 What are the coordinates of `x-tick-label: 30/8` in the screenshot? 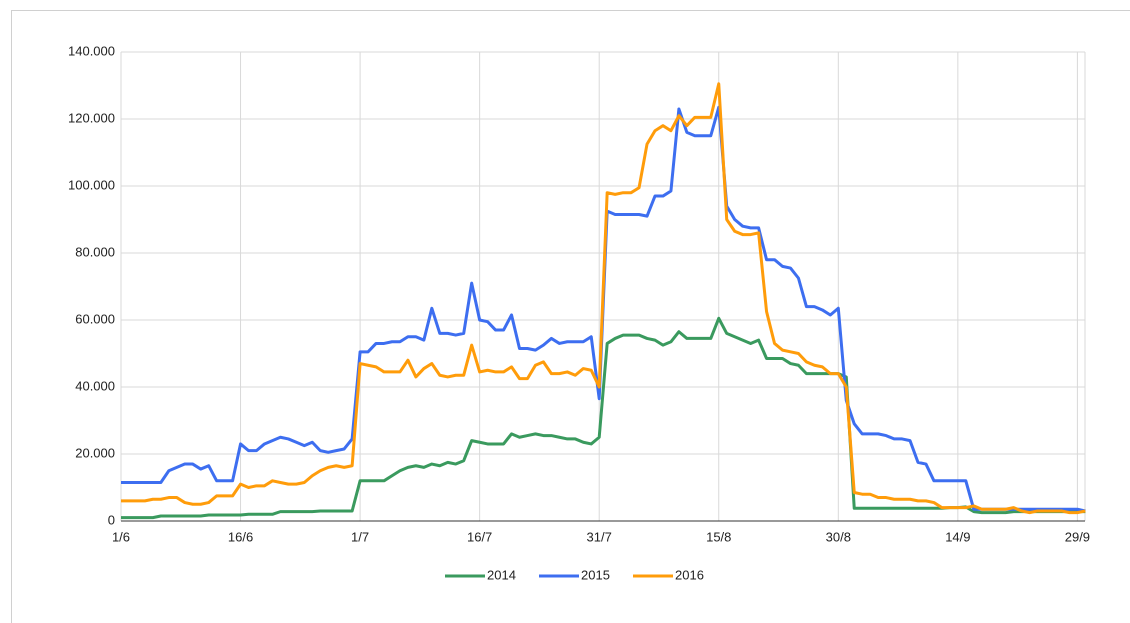 It's located at (838, 536).